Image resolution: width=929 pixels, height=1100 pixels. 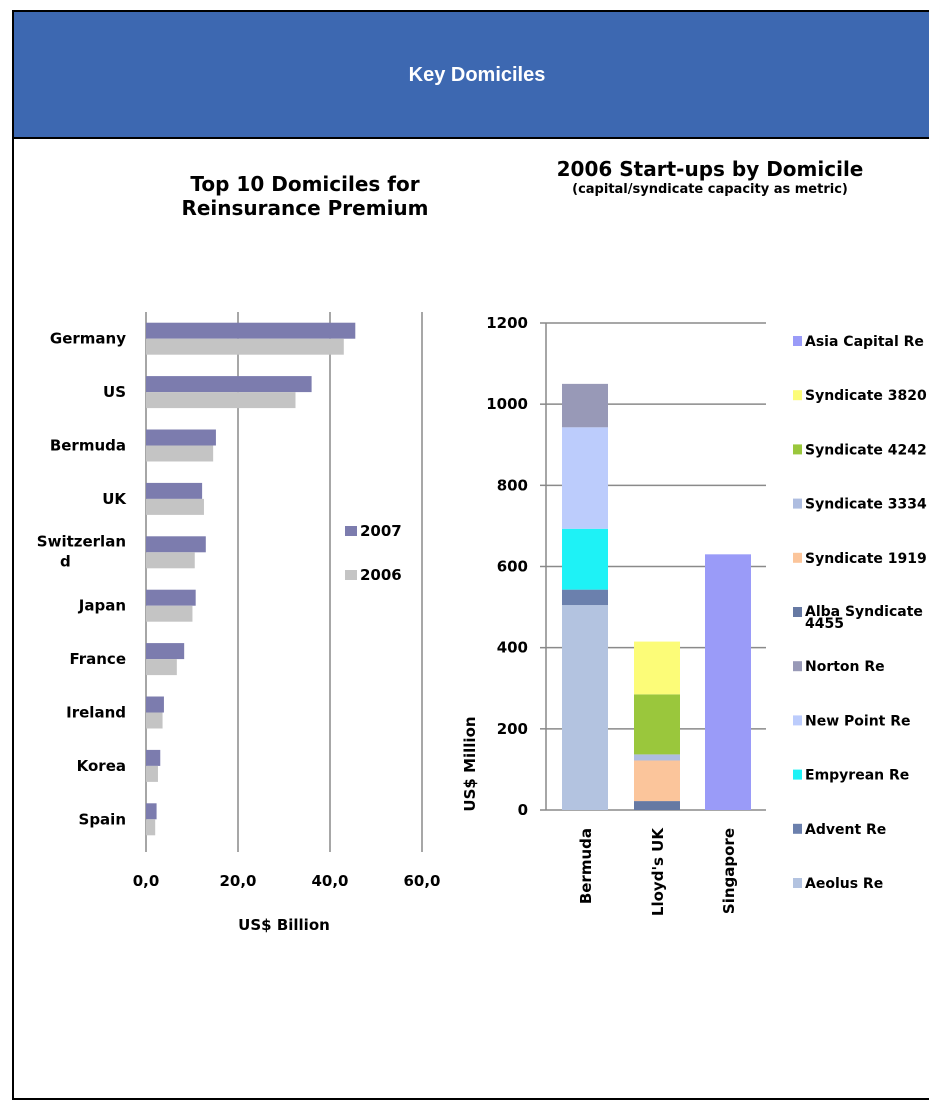 What do you see at coordinates (585, 478) in the screenshot?
I see `segment-New Point Re-Bermuda` at bounding box center [585, 478].